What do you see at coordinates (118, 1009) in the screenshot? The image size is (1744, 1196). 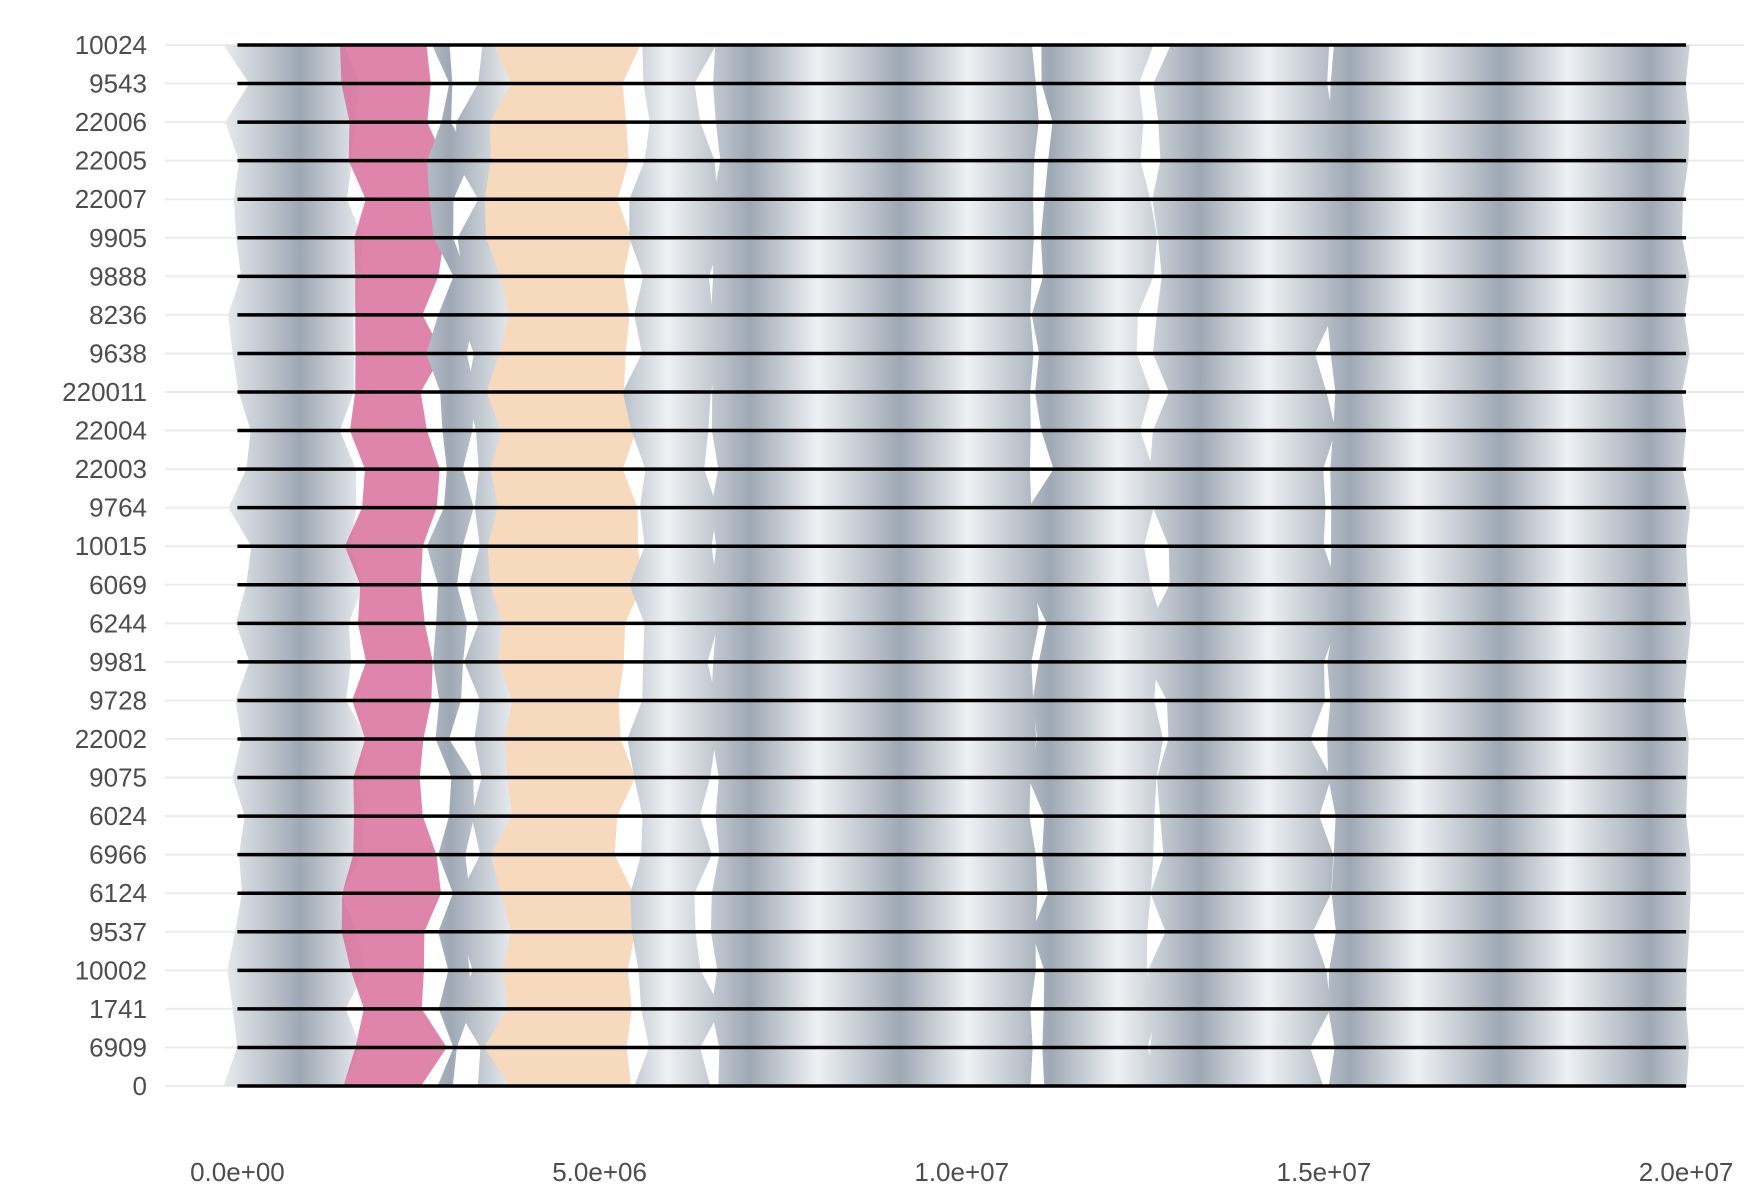 I see `y-tick-label-1741: 1741` at bounding box center [118, 1009].